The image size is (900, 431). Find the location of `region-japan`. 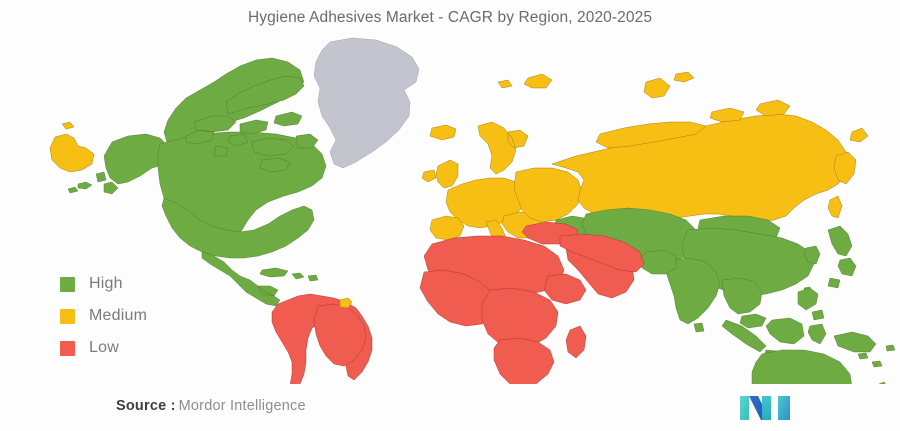

region-japan is located at coordinates (842, 257).